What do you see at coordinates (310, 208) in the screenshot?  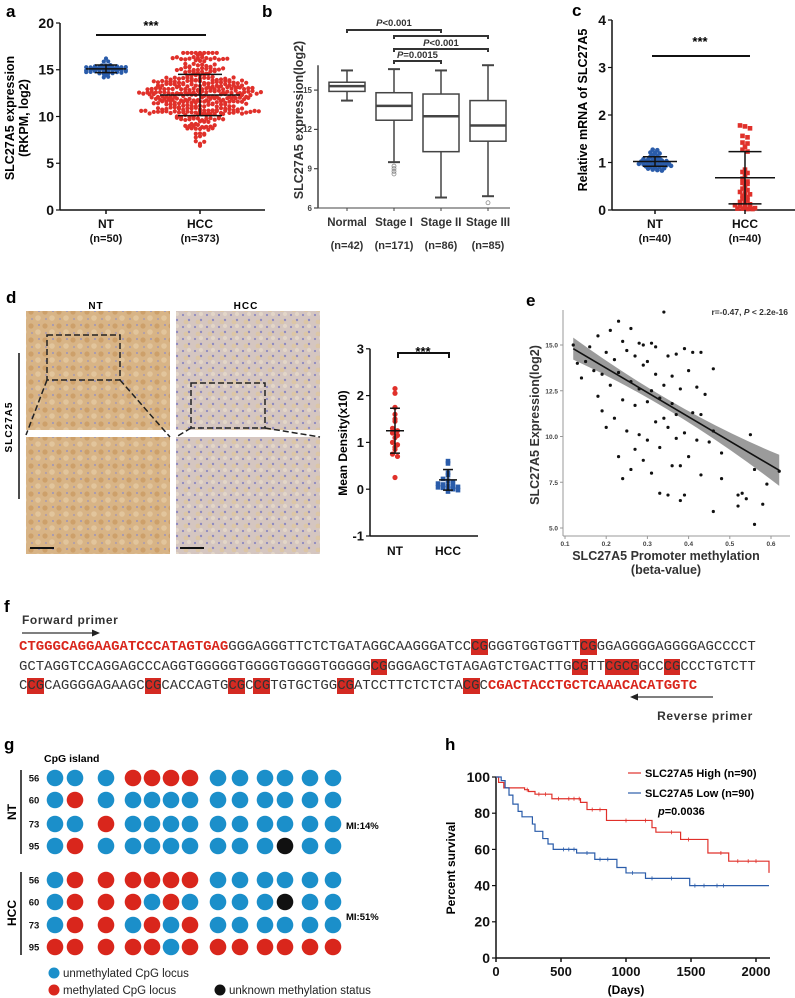 I see `panel-b-y-tick-label: 6` at bounding box center [310, 208].